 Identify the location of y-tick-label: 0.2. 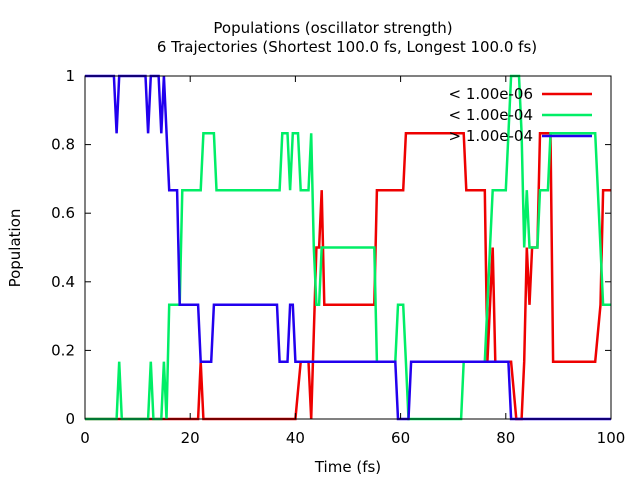
(63, 350).